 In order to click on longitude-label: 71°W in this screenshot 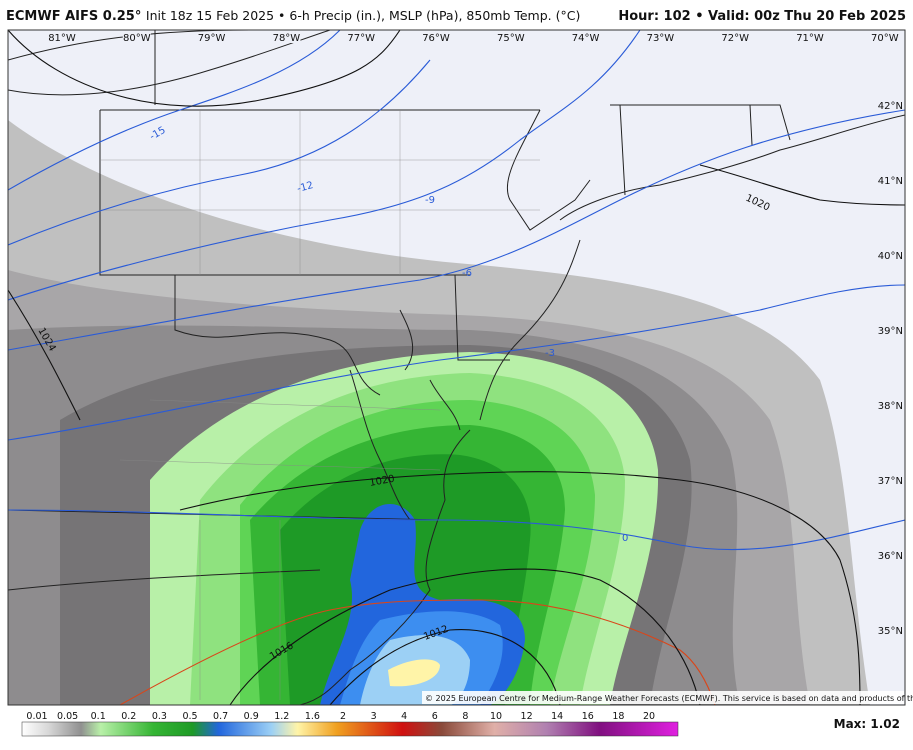, I will do `click(810, 38)`.